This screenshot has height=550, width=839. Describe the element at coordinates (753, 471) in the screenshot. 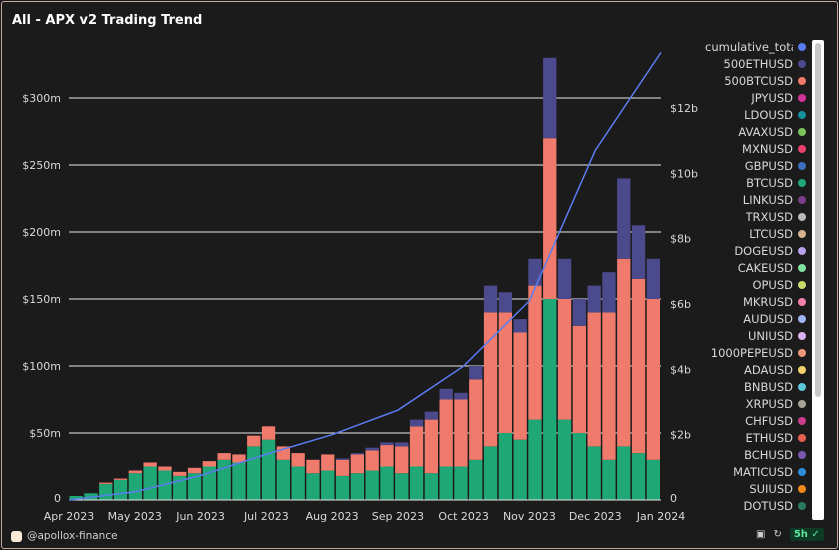

I see `legend-item: MATICUSD` at that location.